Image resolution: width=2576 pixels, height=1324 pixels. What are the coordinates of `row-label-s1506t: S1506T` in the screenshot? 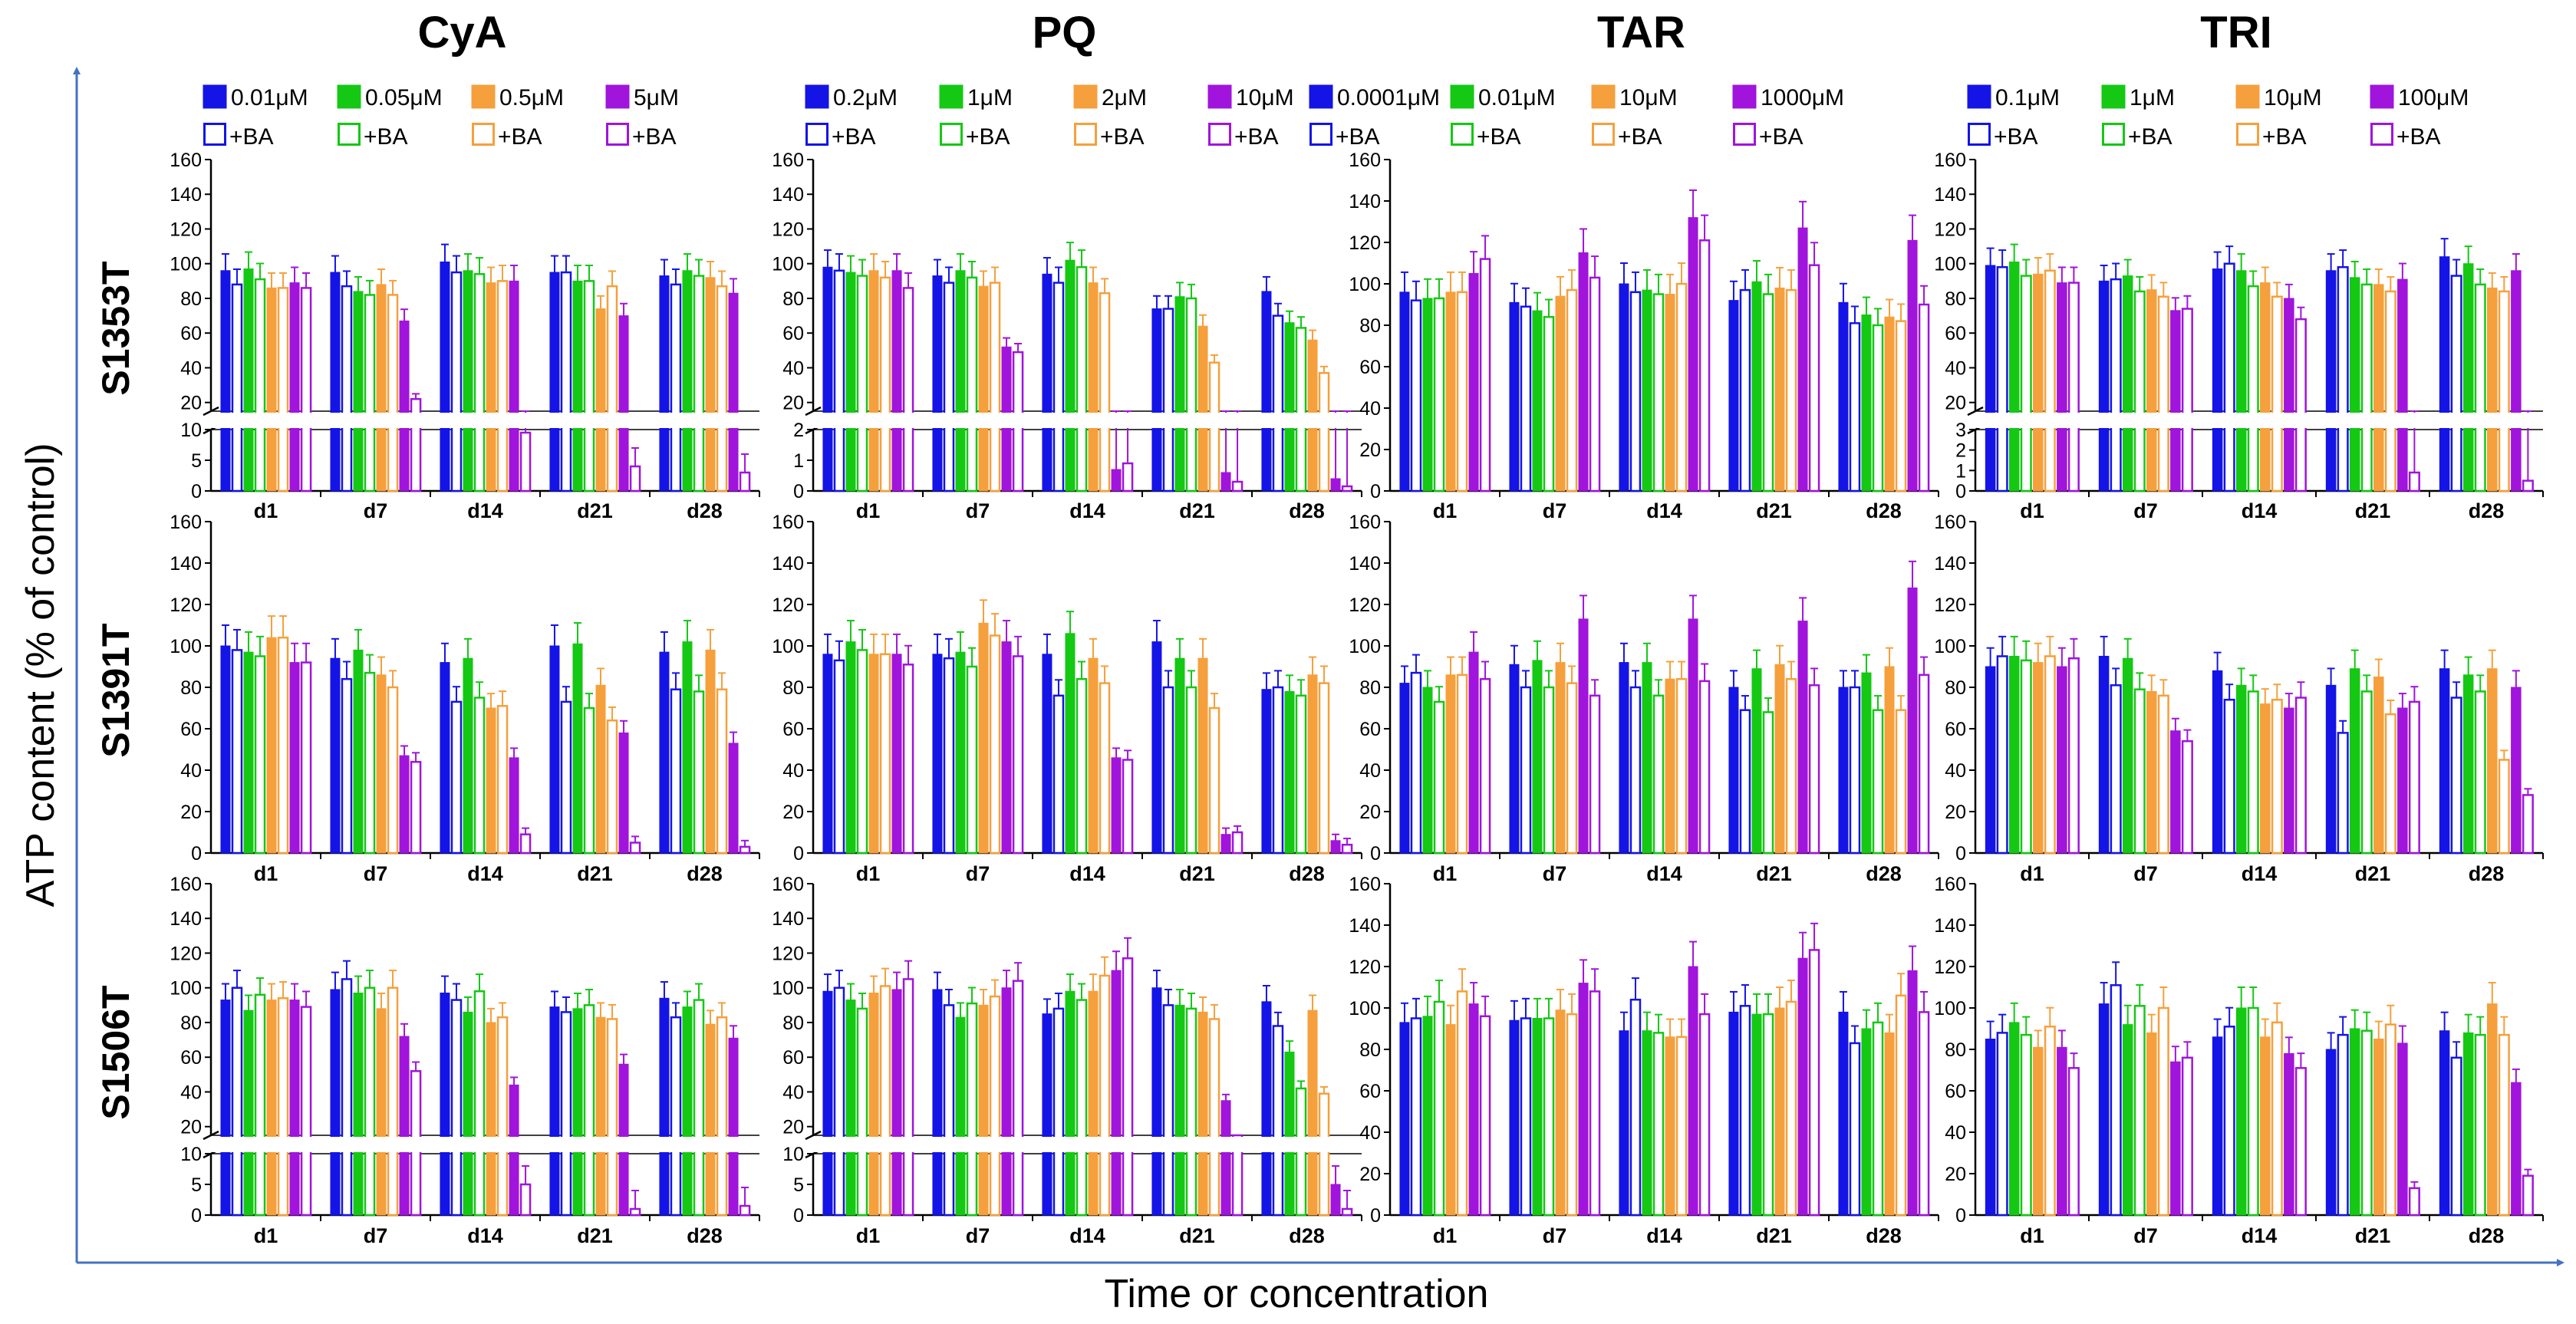 It's located at (115, 1052).